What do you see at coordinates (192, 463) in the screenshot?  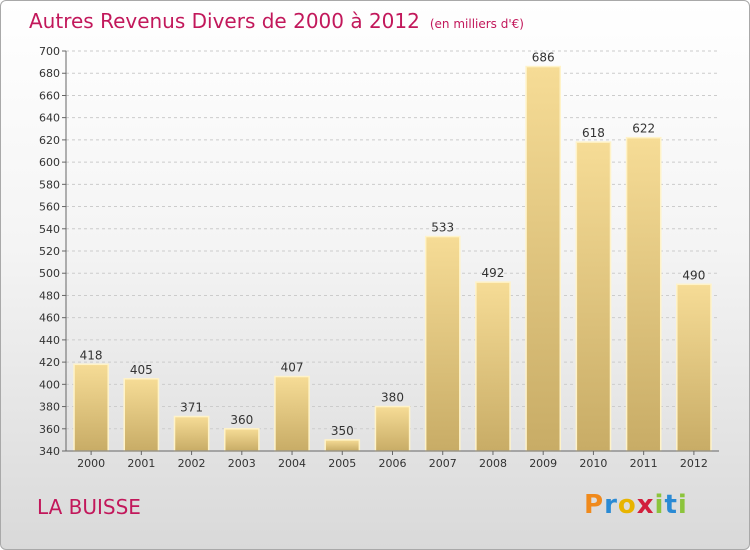 I see `x-tick-label: 2002` at bounding box center [192, 463].